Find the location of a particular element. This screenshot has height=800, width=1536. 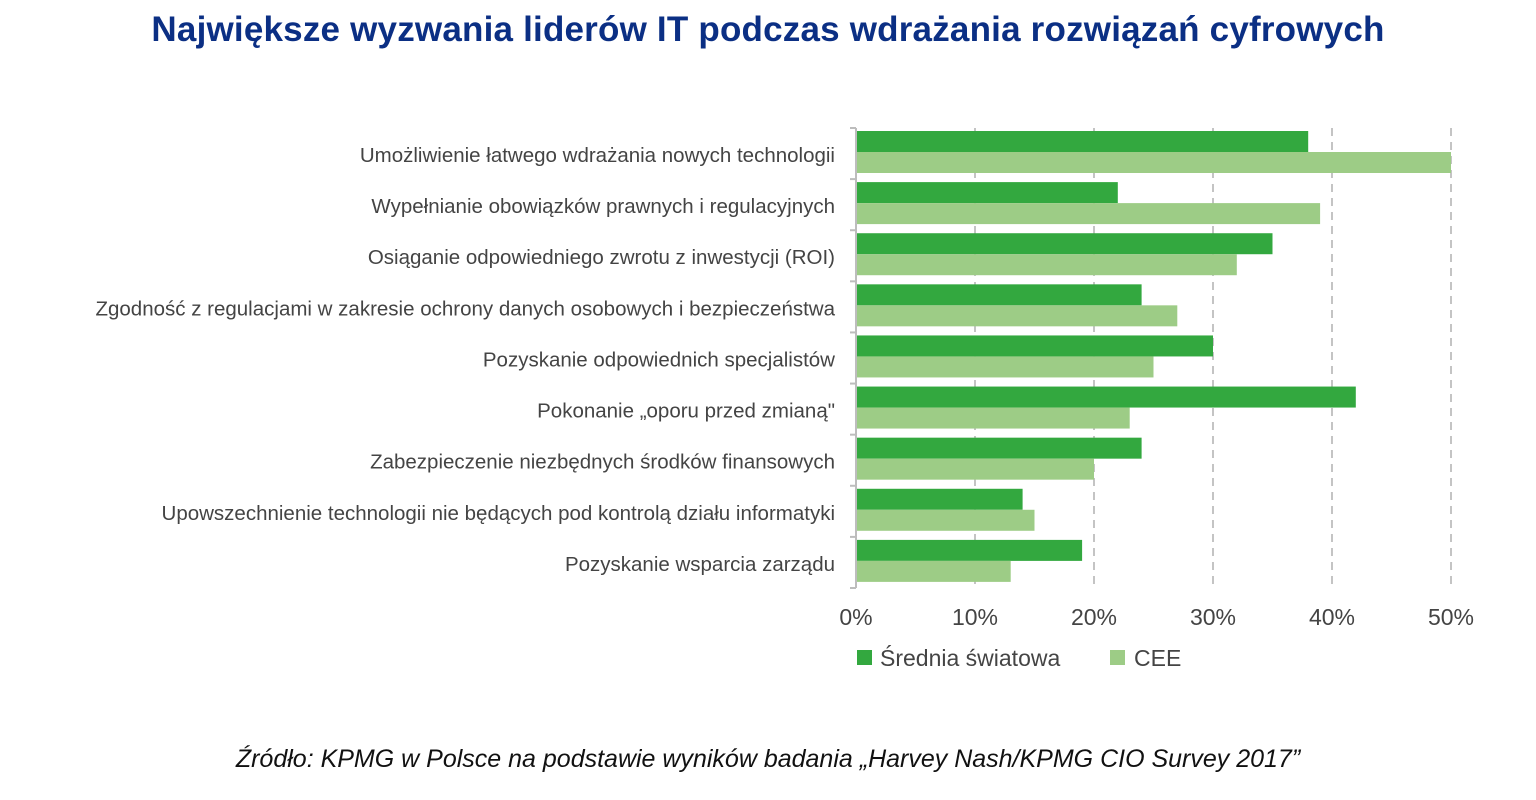

x-tick-label-20: 20% is located at coordinates (1094, 617).